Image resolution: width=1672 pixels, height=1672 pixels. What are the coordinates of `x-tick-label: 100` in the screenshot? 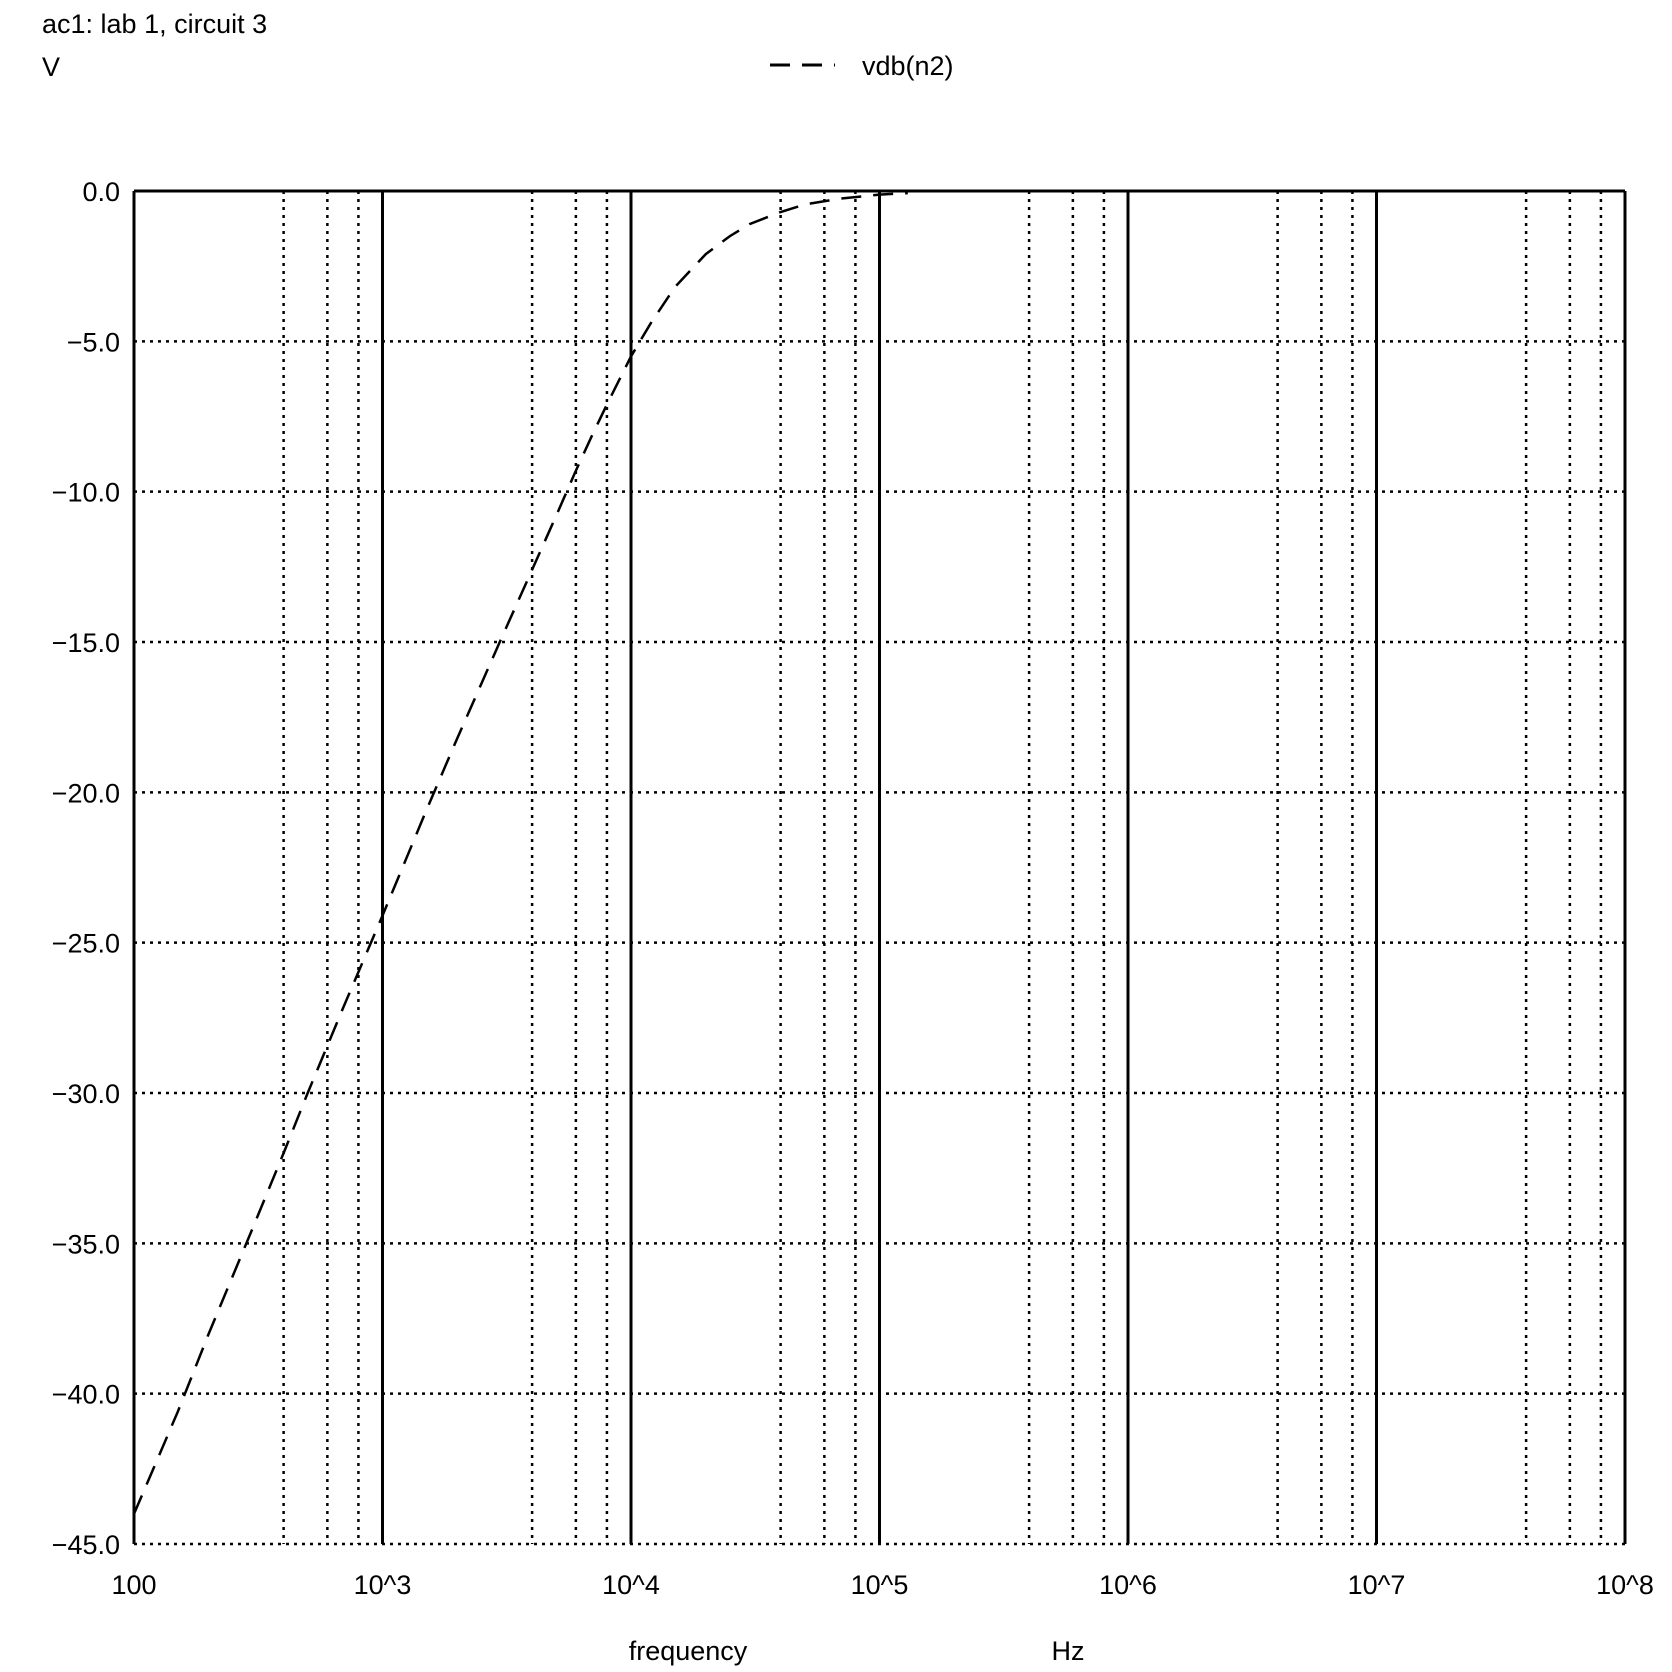 It's located at (133, 1585).